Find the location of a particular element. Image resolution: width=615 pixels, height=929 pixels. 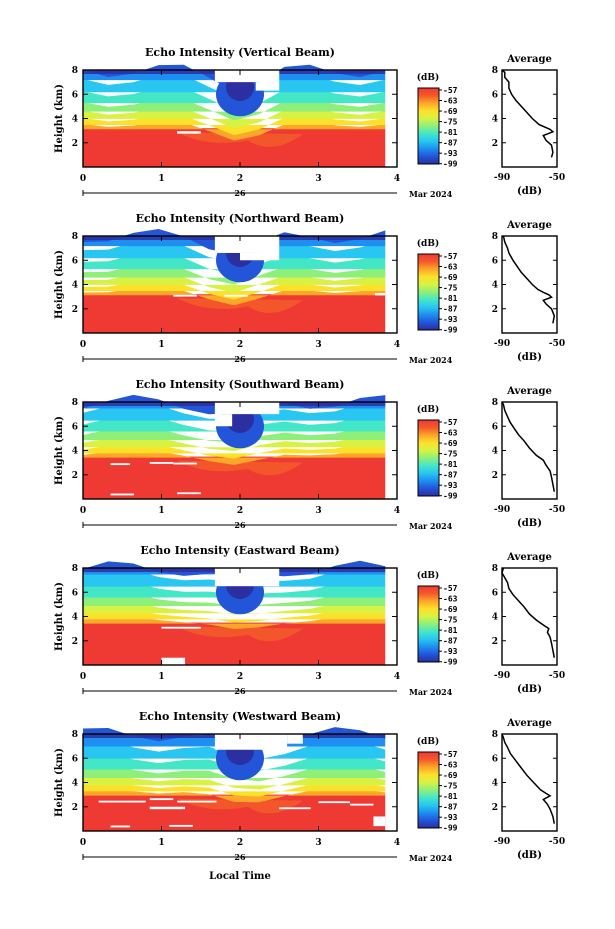

x-tick-label: 1 is located at coordinates (161, 677).